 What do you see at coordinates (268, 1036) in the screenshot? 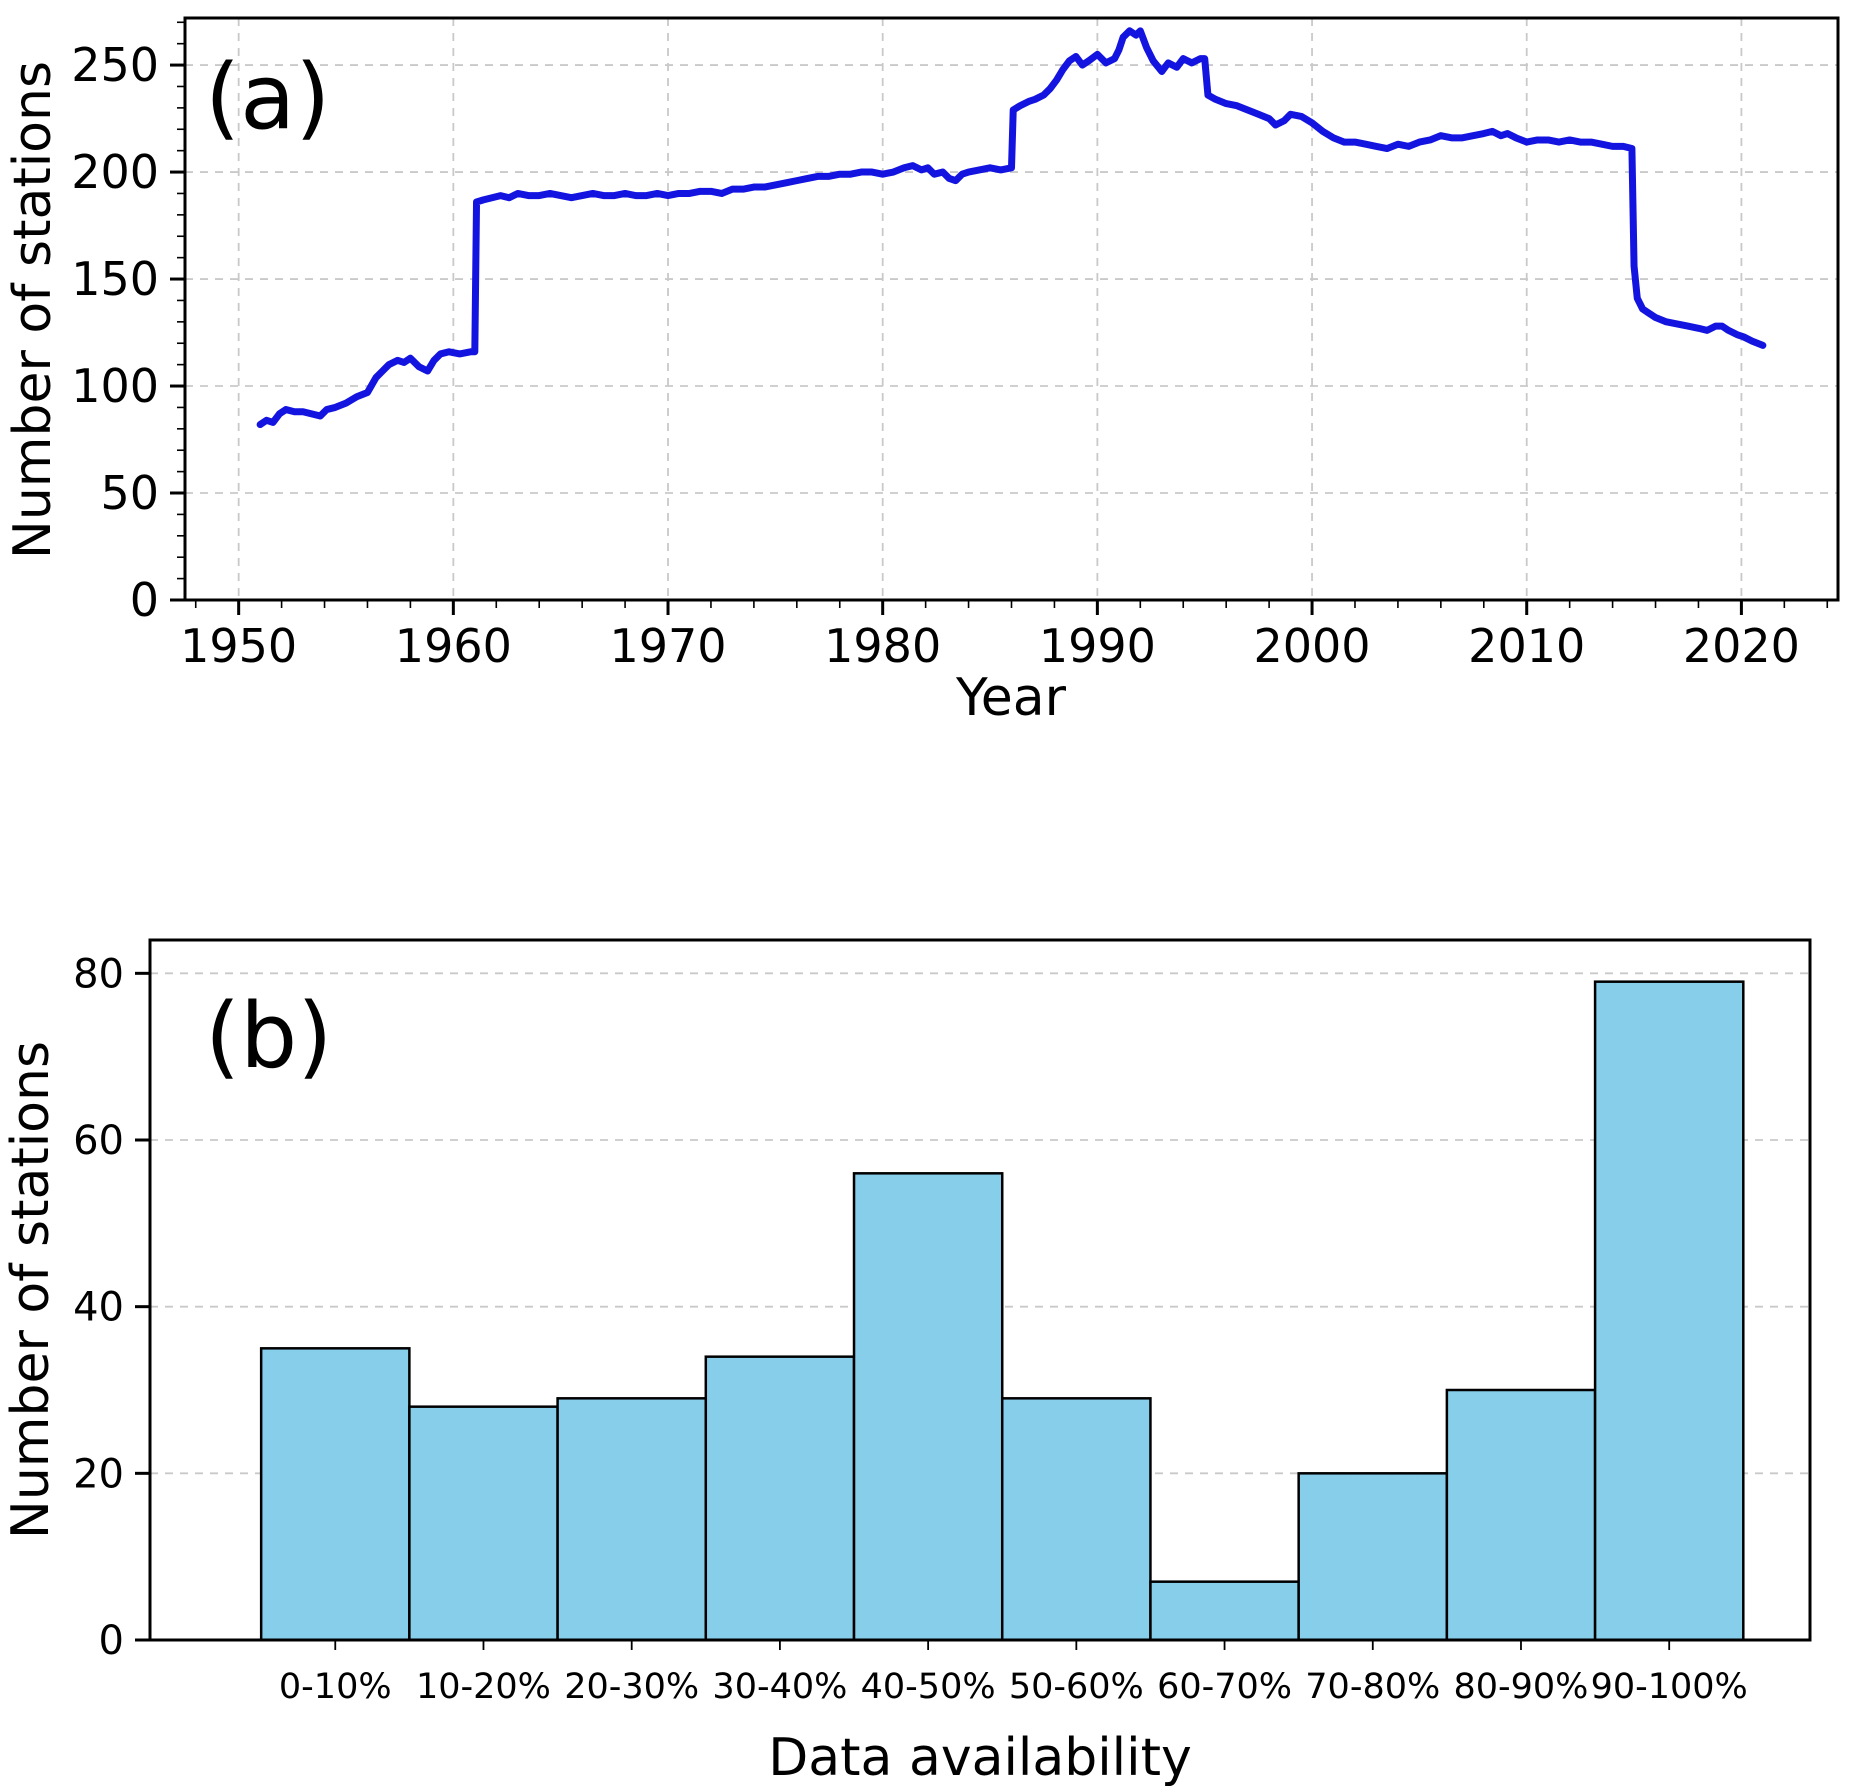
I see `panel-b-label: (b)` at bounding box center [268, 1036].